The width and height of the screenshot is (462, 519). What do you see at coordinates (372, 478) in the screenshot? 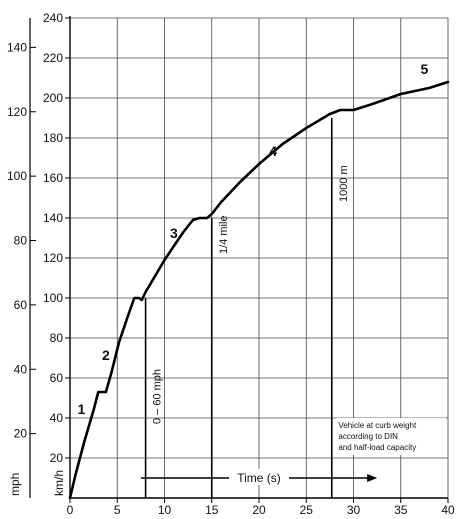
I see `time-arrow-head` at bounding box center [372, 478].